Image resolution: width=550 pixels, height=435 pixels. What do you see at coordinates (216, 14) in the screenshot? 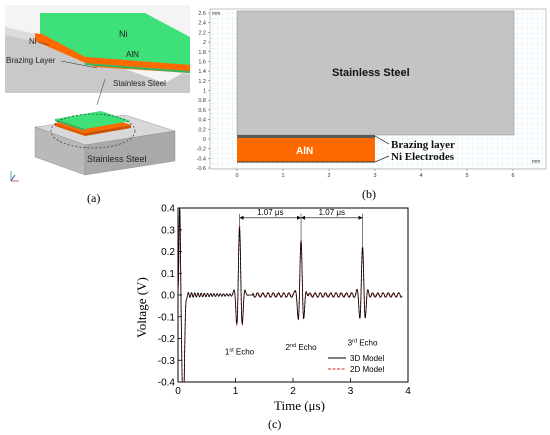
I see `unit-top-label: mm` at bounding box center [216, 14].